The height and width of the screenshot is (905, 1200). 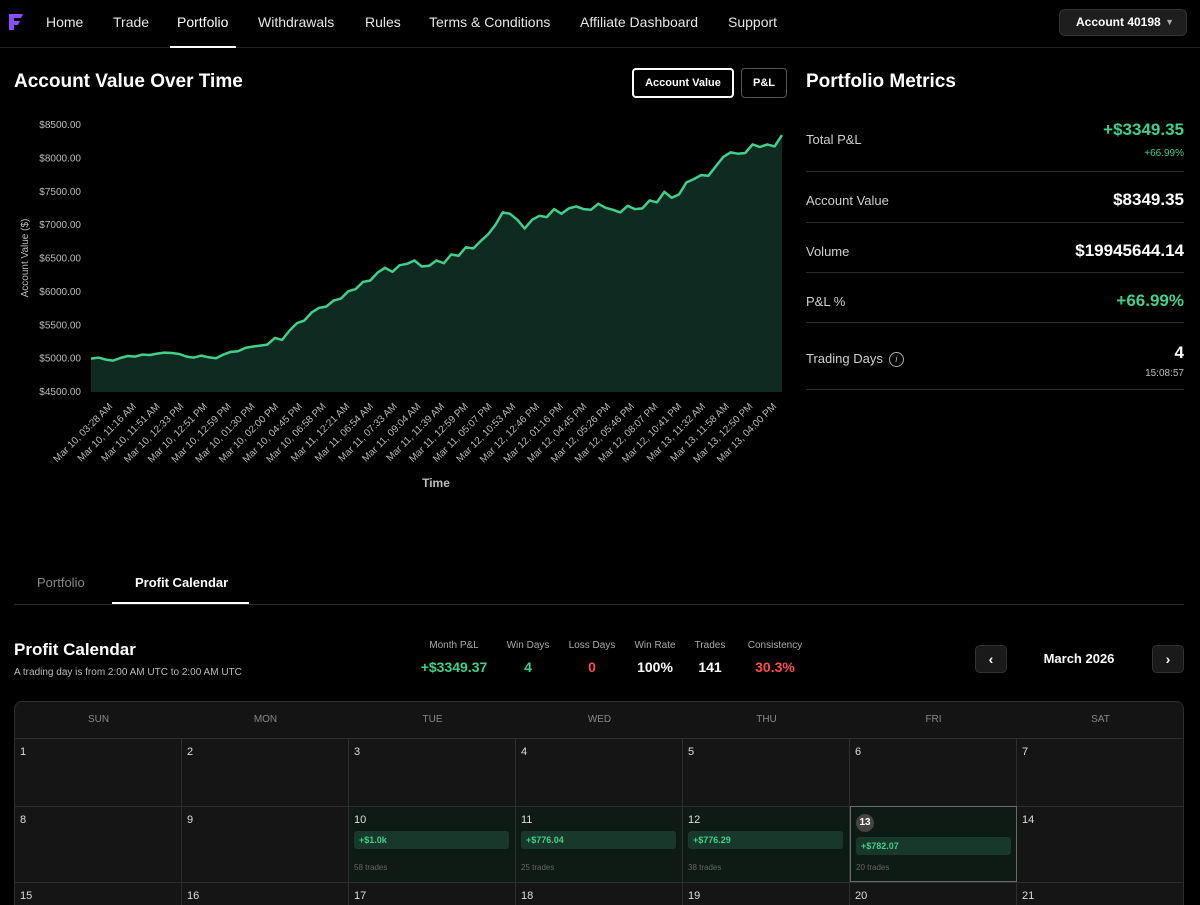 What do you see at coordinates (454, 667) in the screenshot?
I see `stat-value: +$3349.37` at bounding box center [454, 667].